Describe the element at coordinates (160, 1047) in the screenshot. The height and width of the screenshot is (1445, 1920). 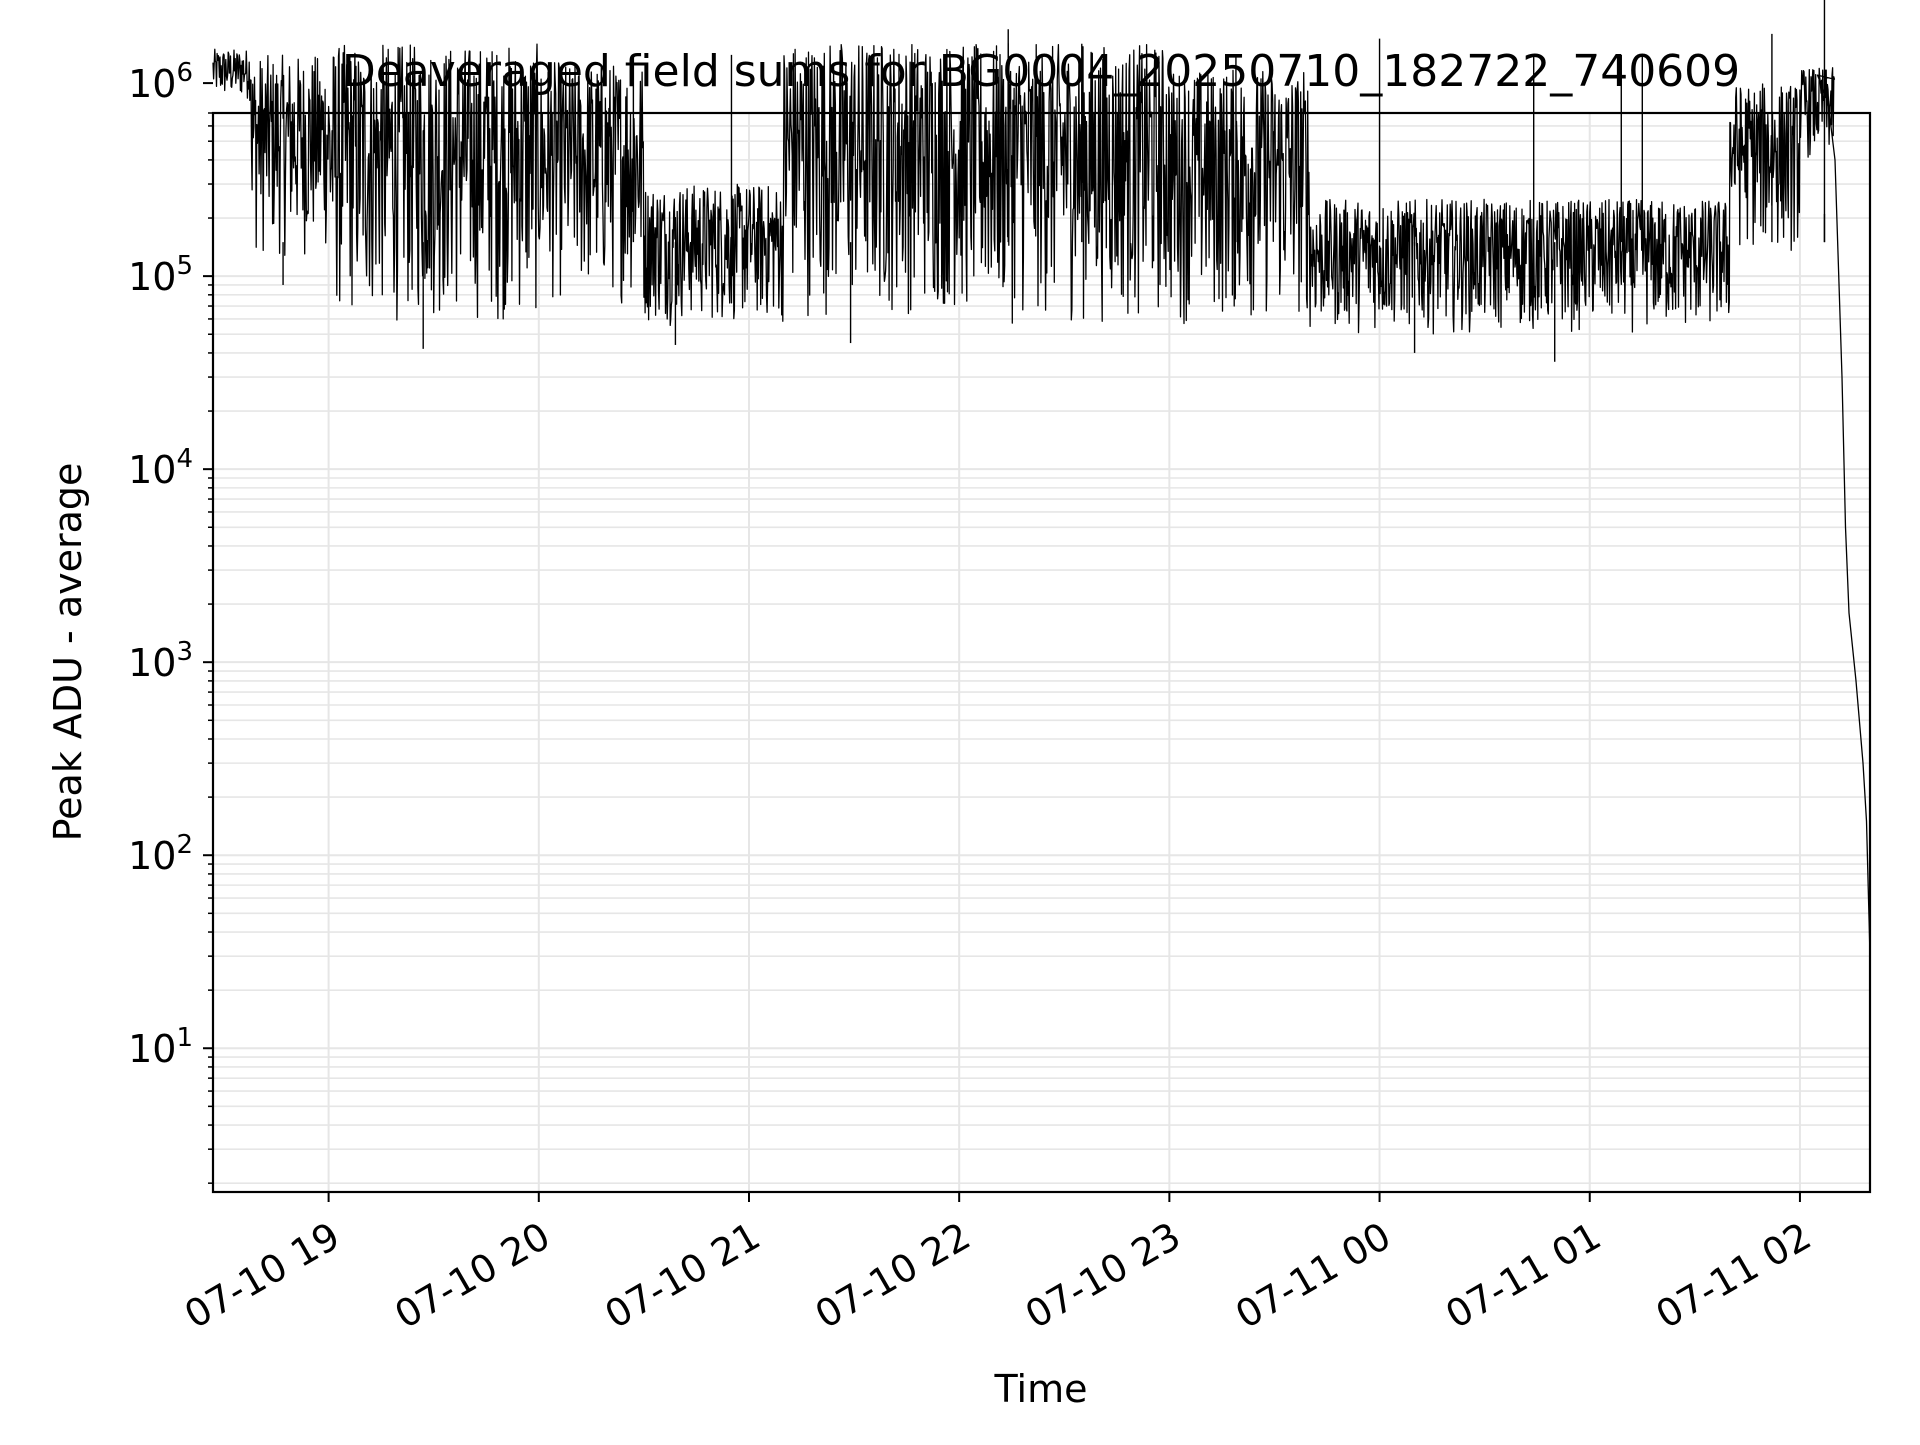
I see `y-tick-label: 101` at that location.